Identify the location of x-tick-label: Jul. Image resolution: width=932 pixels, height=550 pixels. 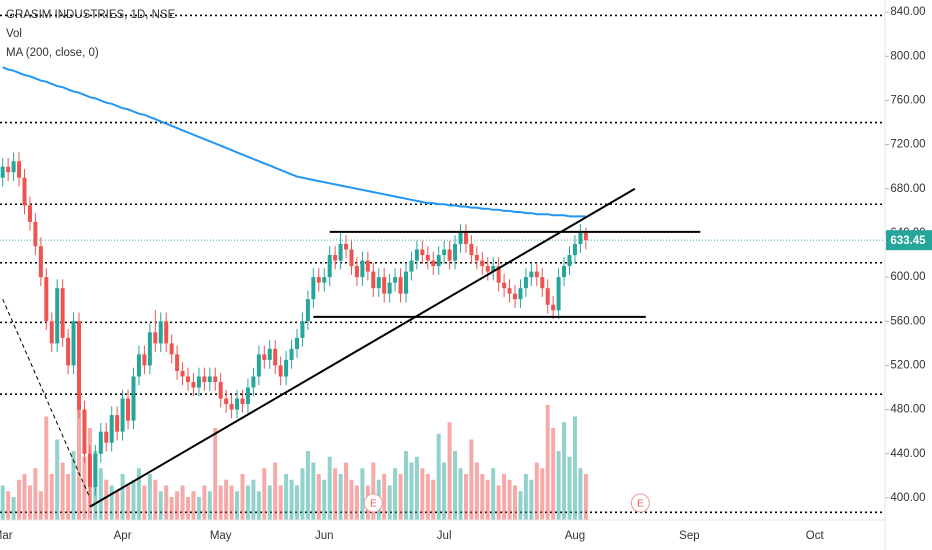
(444, 536).